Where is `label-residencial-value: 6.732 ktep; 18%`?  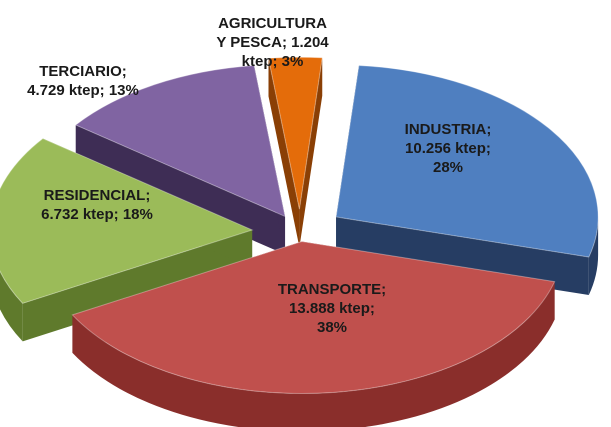 label-residencial-value: 6.732 ktep; 18% is located at coordinates (97, 214).